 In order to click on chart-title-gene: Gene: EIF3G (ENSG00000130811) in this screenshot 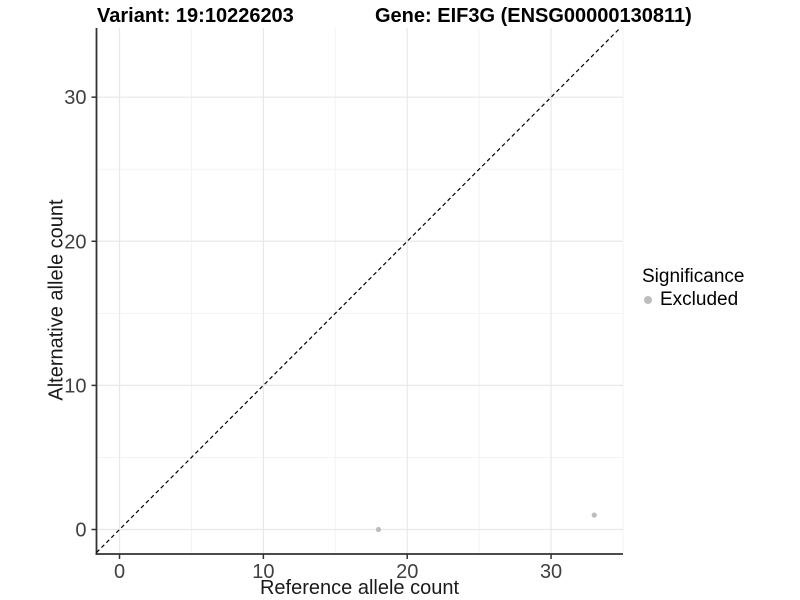, I will do `click(533, 16)`.